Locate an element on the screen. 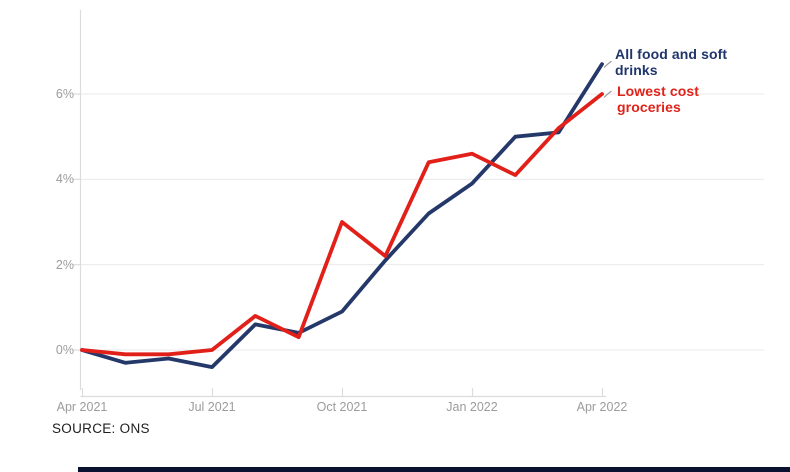 This screenshot has height=472, width=790. series-label-lowest-cost-groceries: Lowest cost groceries is located at coordinates (658, 99).